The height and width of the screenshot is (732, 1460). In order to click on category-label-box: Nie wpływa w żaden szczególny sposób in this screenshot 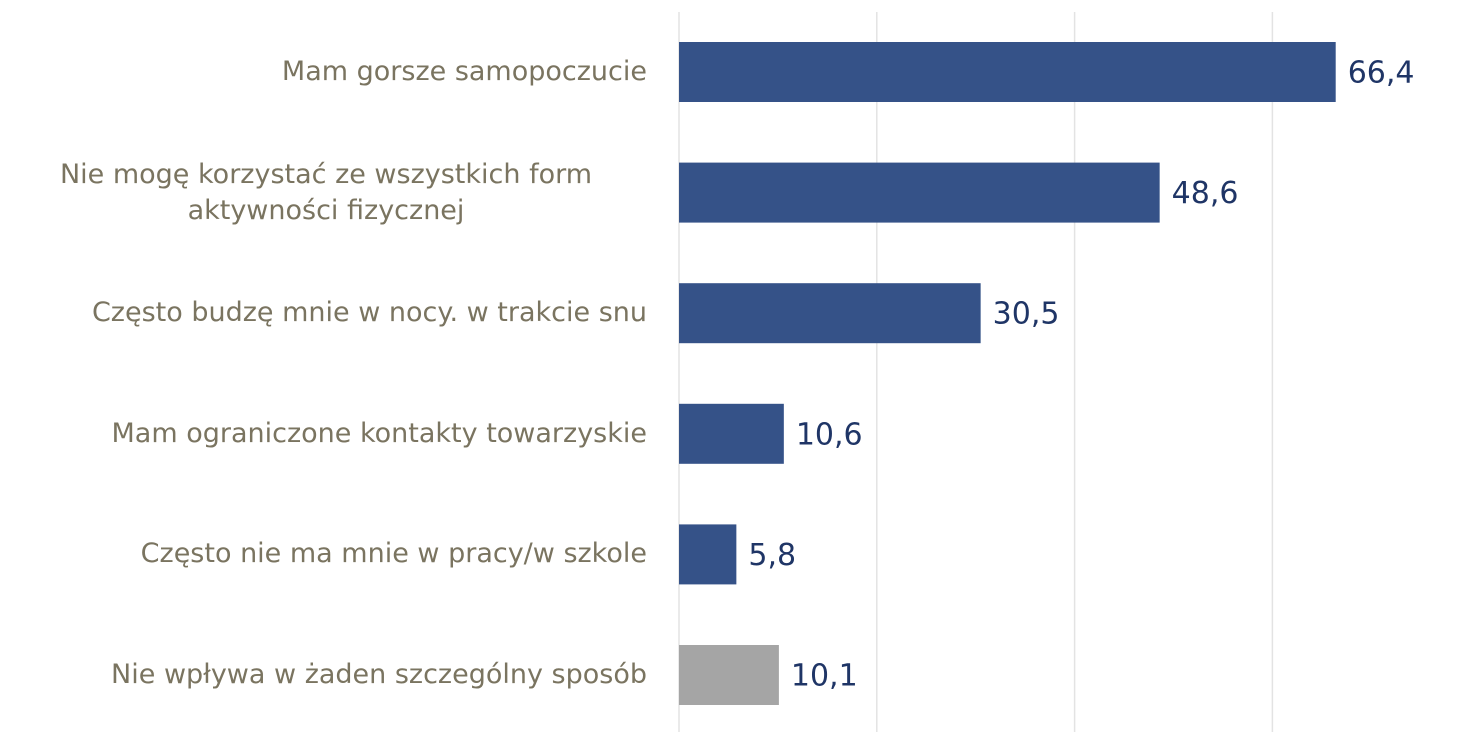, I will do `click(326, 675)`.